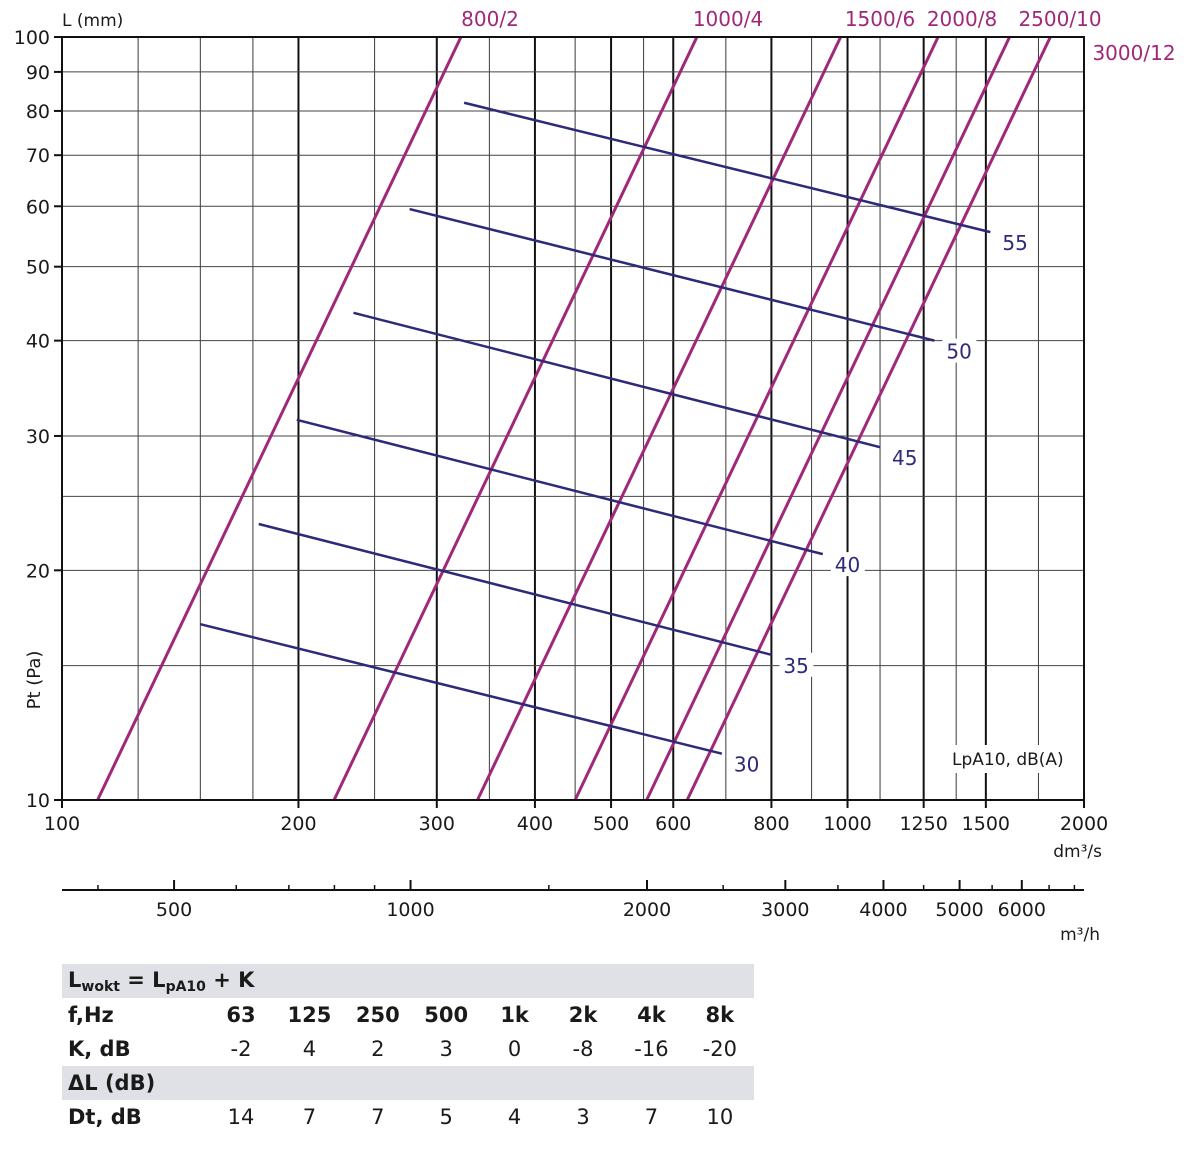 The height and width of the screenshot is (1149, 1200). Describe the element at coordinates (883, 910) in the screenshot. I see `x2-tick-label: 4000` at that location.